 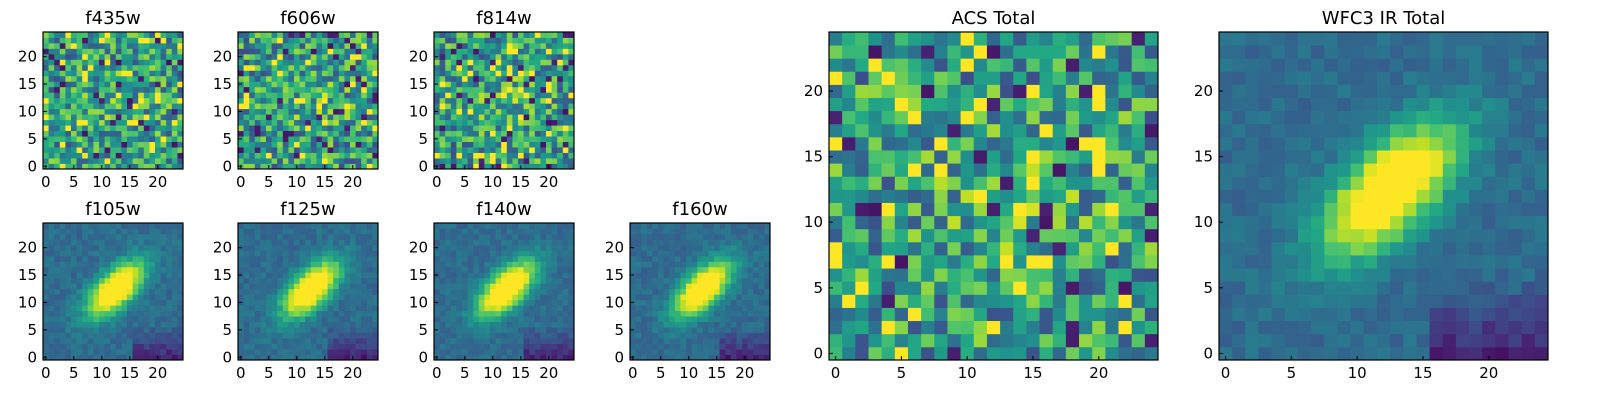 I want to click on panel-title: f105w, so click(x=112, y=209).